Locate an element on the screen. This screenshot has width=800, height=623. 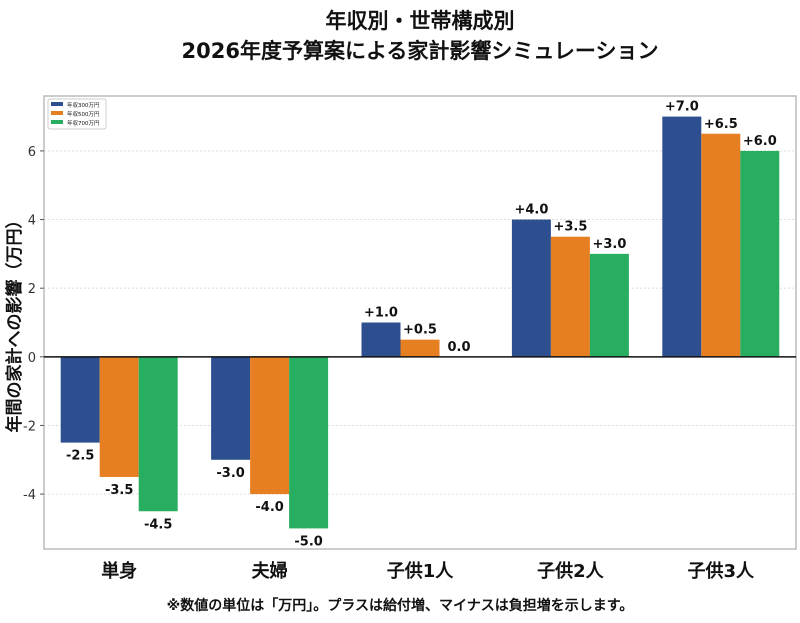
data-label: -3.5 is located at coordinates (119, 490).